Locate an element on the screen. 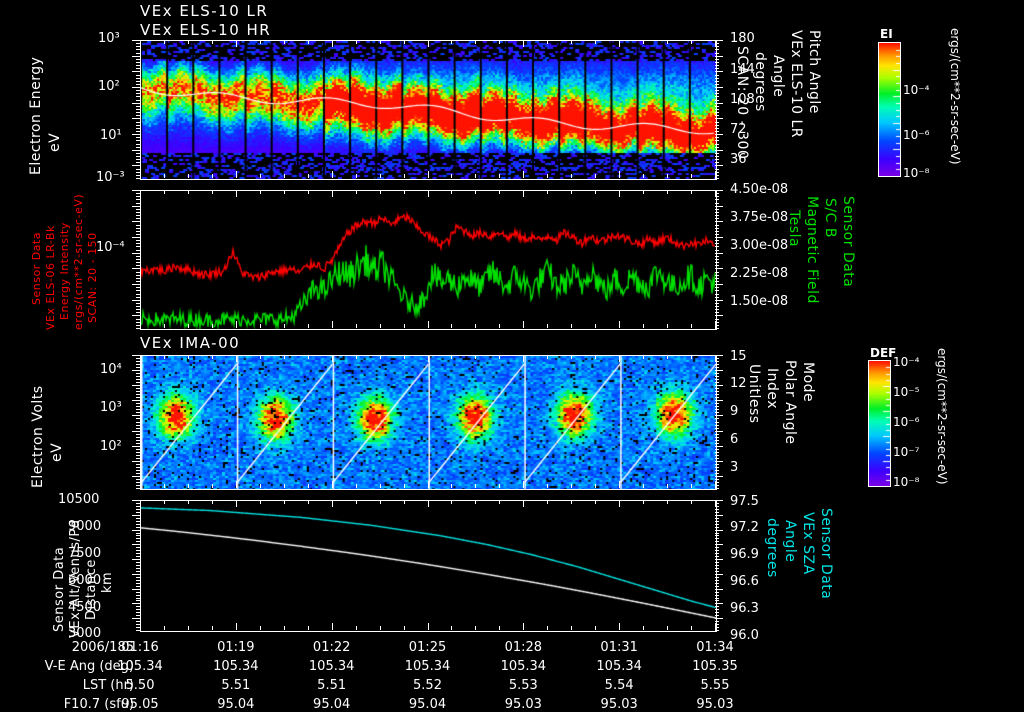 The width and height of the screenshot is (1024, 712). panel3-xtick-top is located at coordinates (356, 357).